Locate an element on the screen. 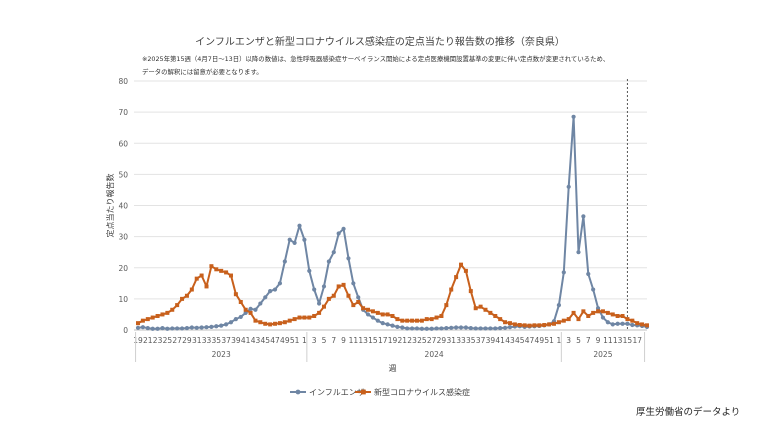 This screenshot has height=427, width=760. x-tick-label: 43 is located at coordinates (510, 340).